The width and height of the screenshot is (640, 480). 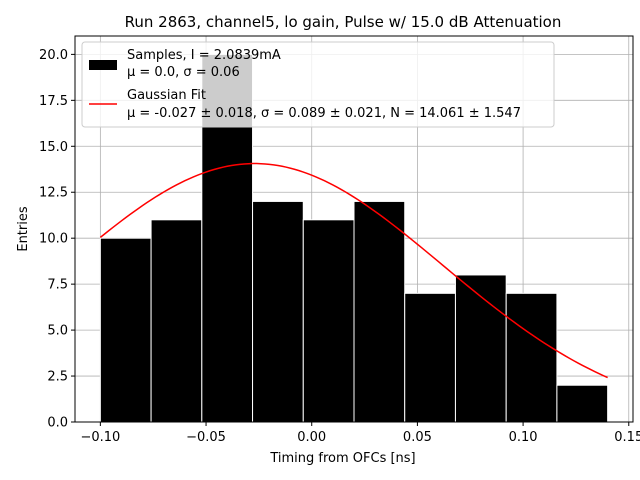 What do you see at coordinates (57, 331) in the screenshot?
I see `y-tick-label: 5.0` at bounding box center [57, 331].